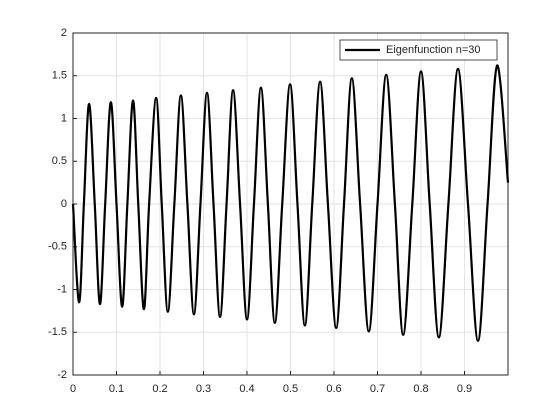 Image resolution: width=560 pixels, height=420 pixels. I want to click on x-tick-label: 0.4, so click(246, 389).